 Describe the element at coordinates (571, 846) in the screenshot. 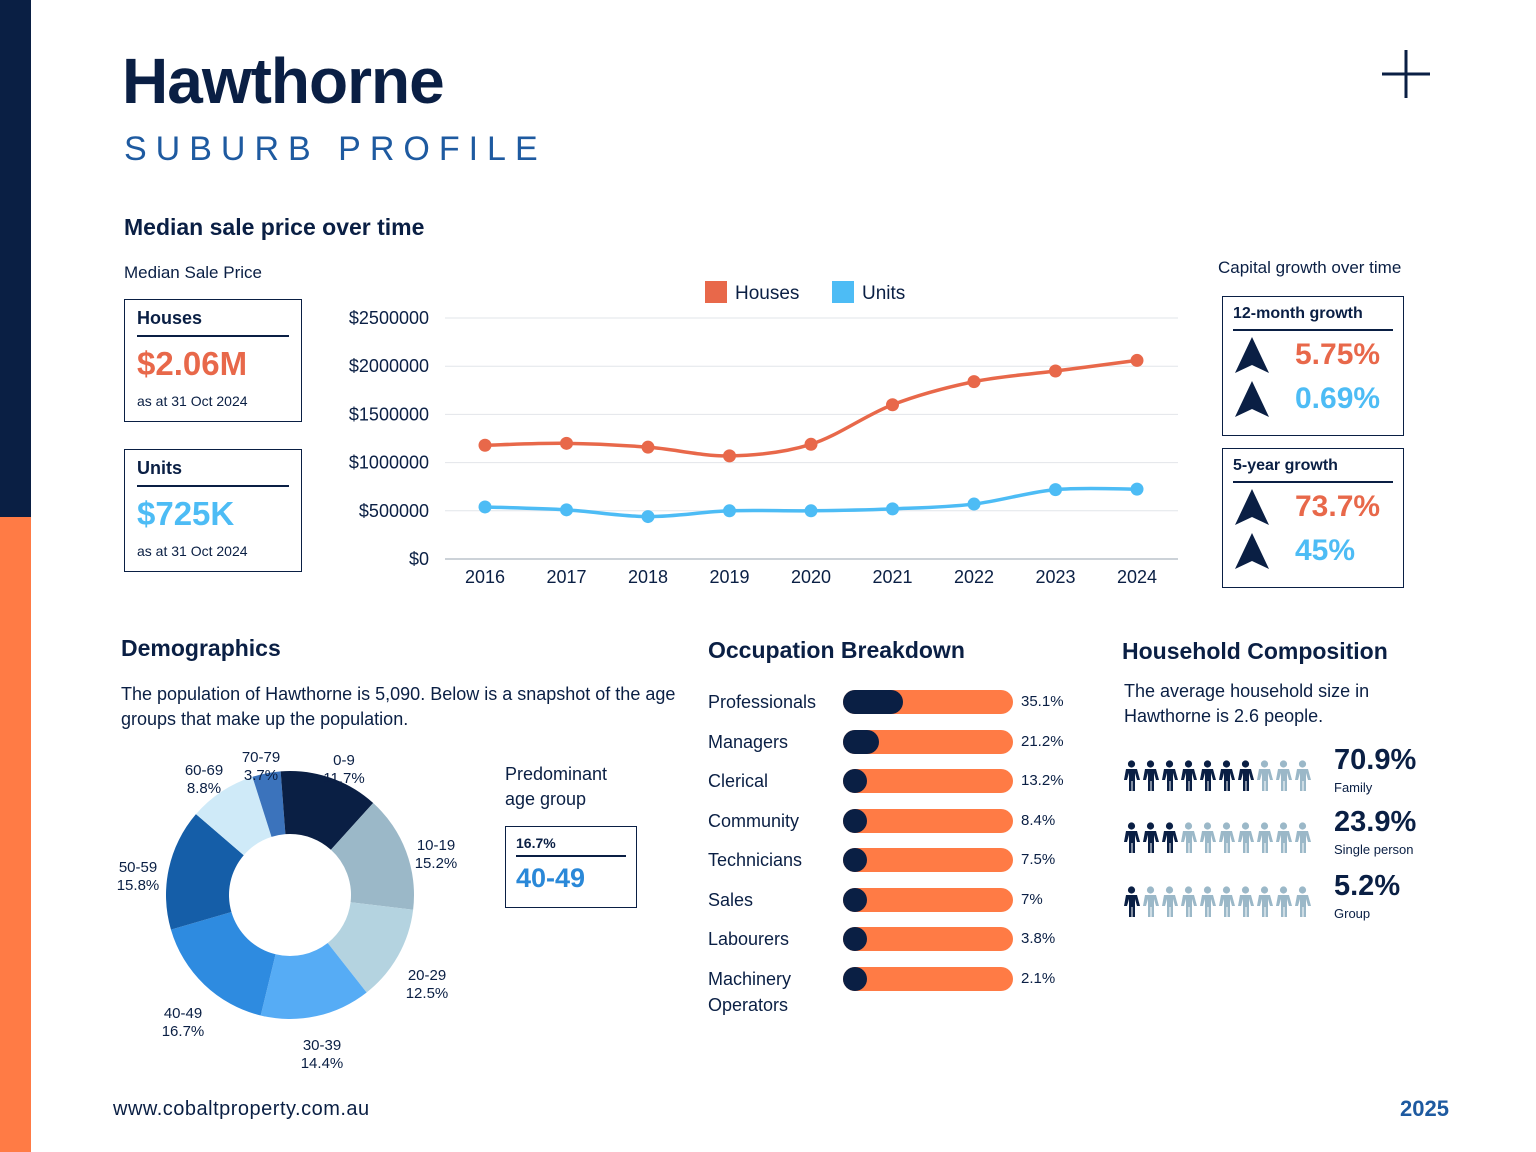

I see `predominant-pct: 16.7%` at that location.